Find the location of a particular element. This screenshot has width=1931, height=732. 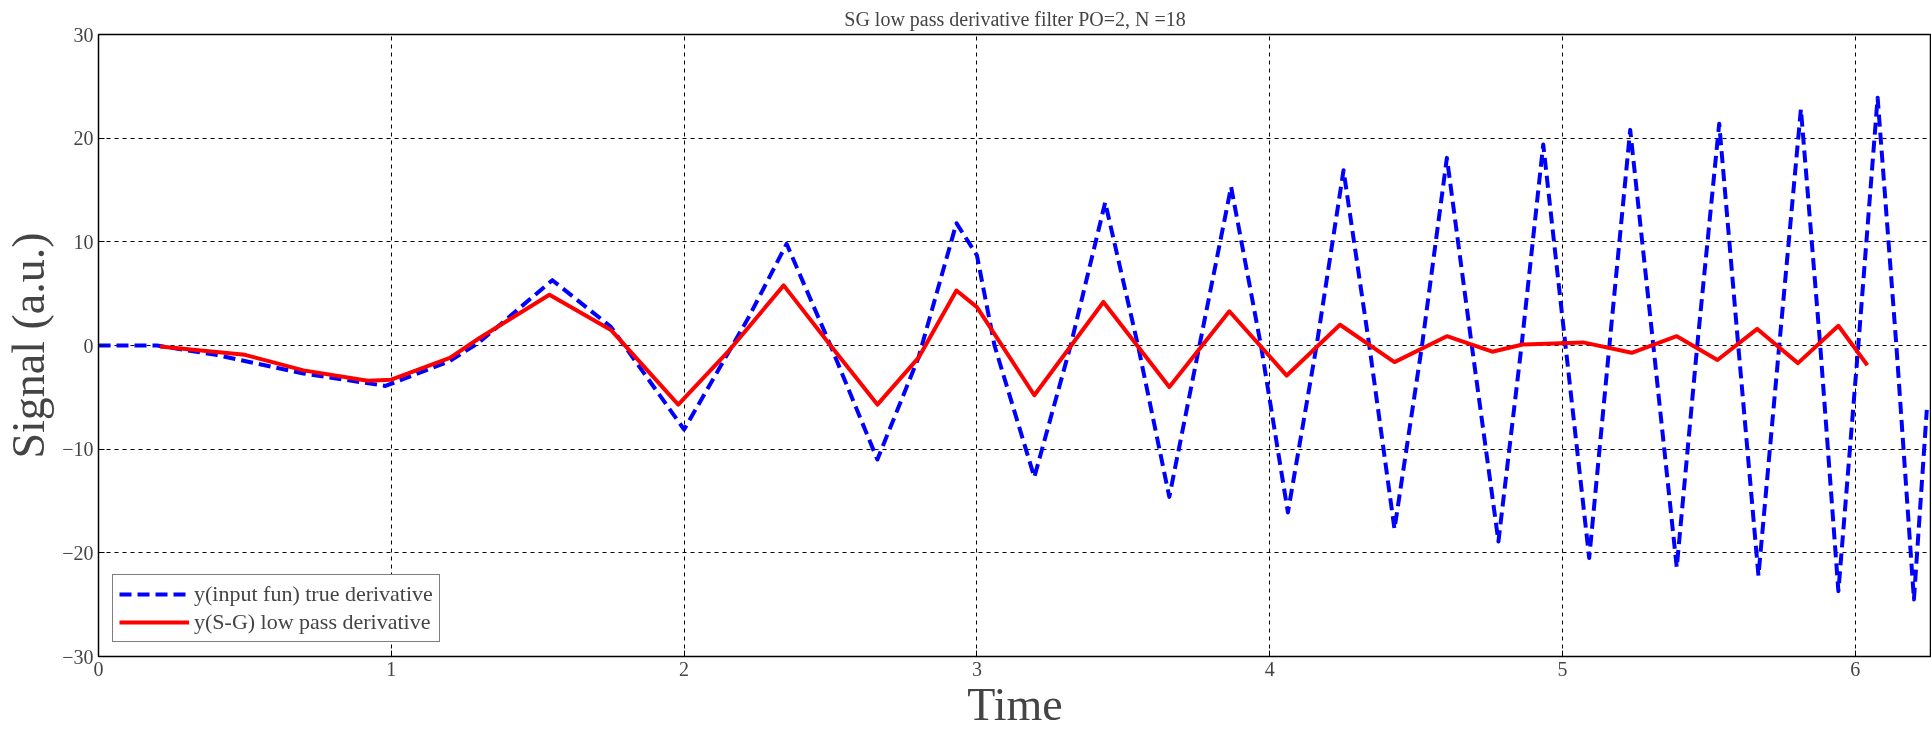

y-tick-label: 30 is located at coordinates (83, 34).